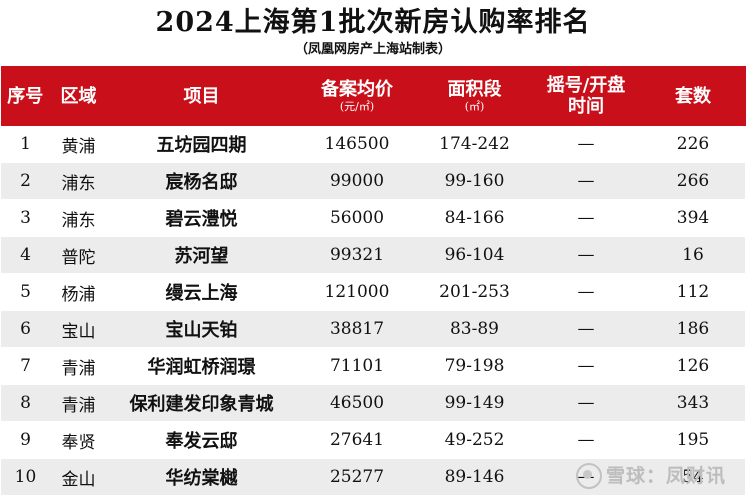  What do you see at coordinates (201, 181) in the screenshot?
I see `cell-project: 宸杨名邸` at bounding box center [201, 181].